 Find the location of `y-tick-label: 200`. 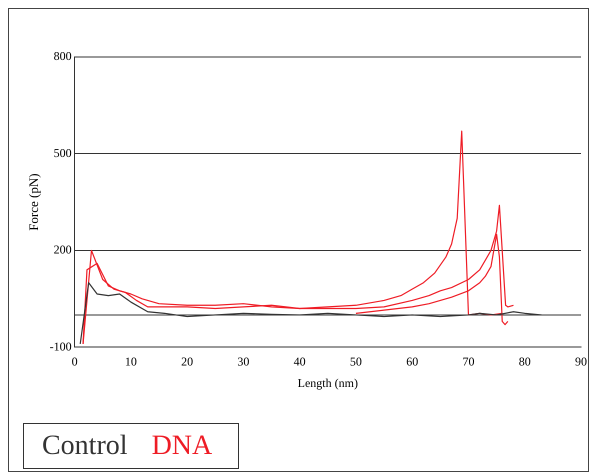

y-tick-label: 200 is located at coordinates (63, 249).